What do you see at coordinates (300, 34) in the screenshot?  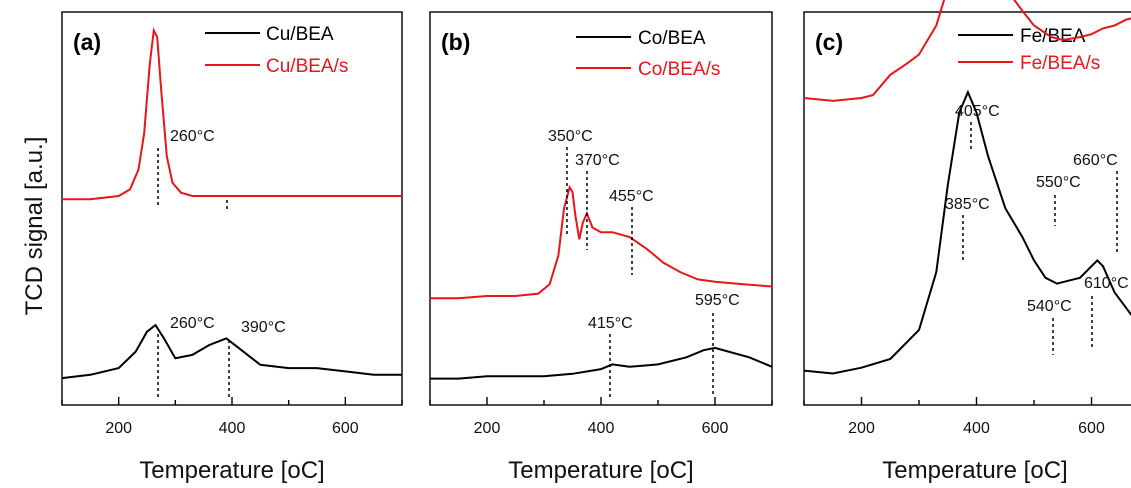 I see `legend-label-black: Cu/BEA` at bounding box center [300, 34].